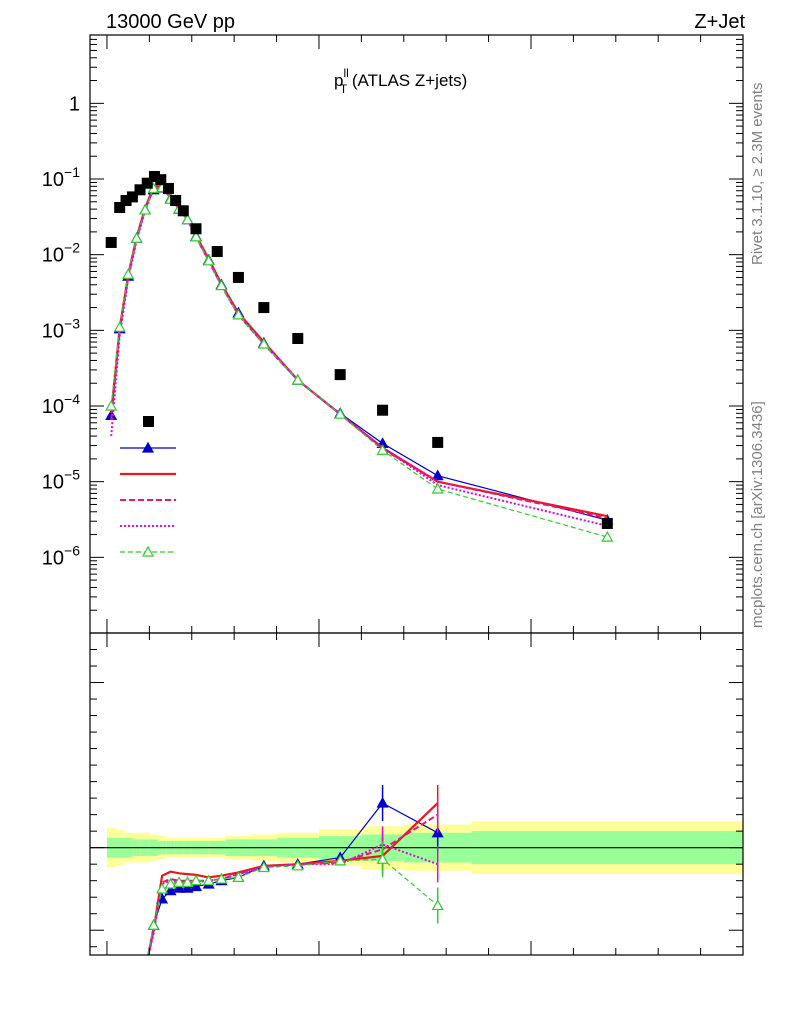  I want to click on y-tick-exponent: −2, so click(72, 248).